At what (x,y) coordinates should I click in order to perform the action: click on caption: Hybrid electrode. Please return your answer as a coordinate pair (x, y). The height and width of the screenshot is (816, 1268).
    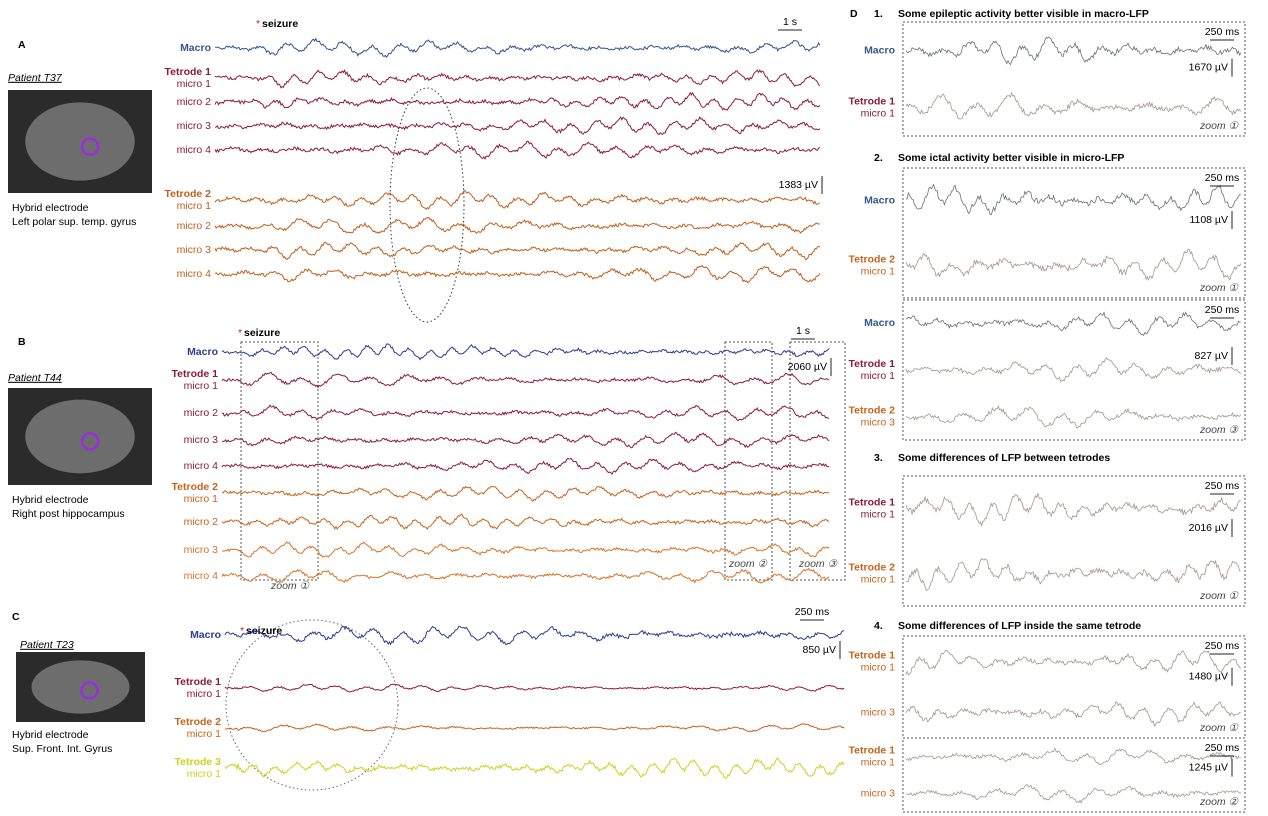
    Looking at the image, I should click on (50, 208).